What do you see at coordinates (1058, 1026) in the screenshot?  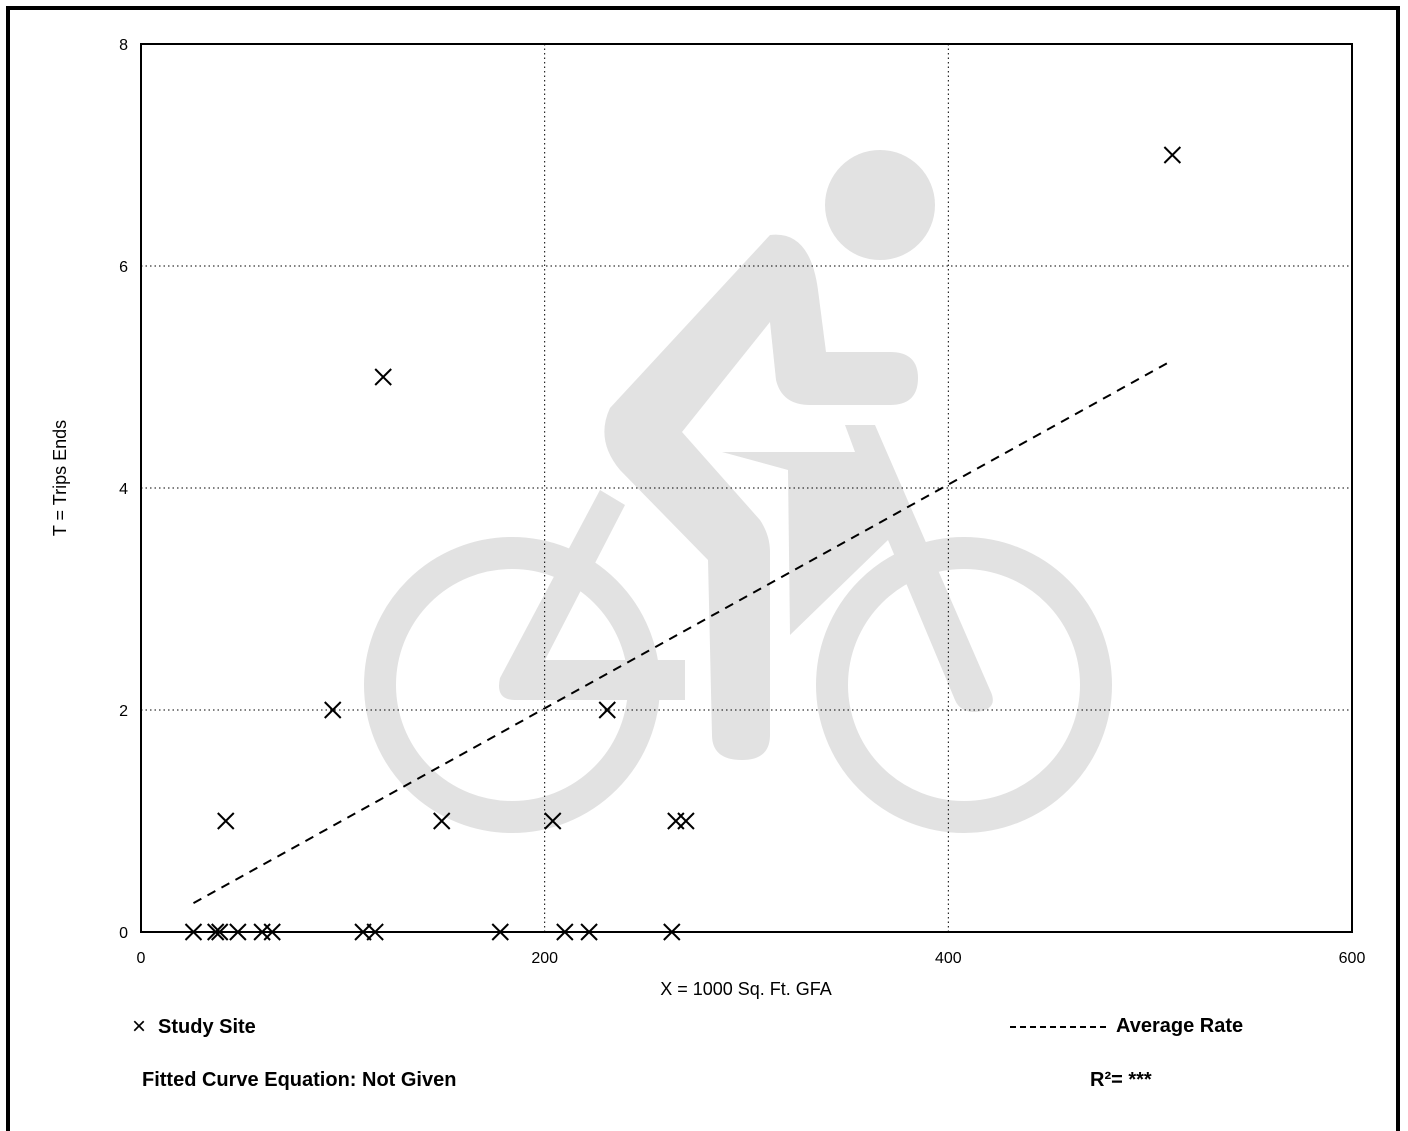 I see `dashed-line-icon` at bounding box center [1058, 1026].